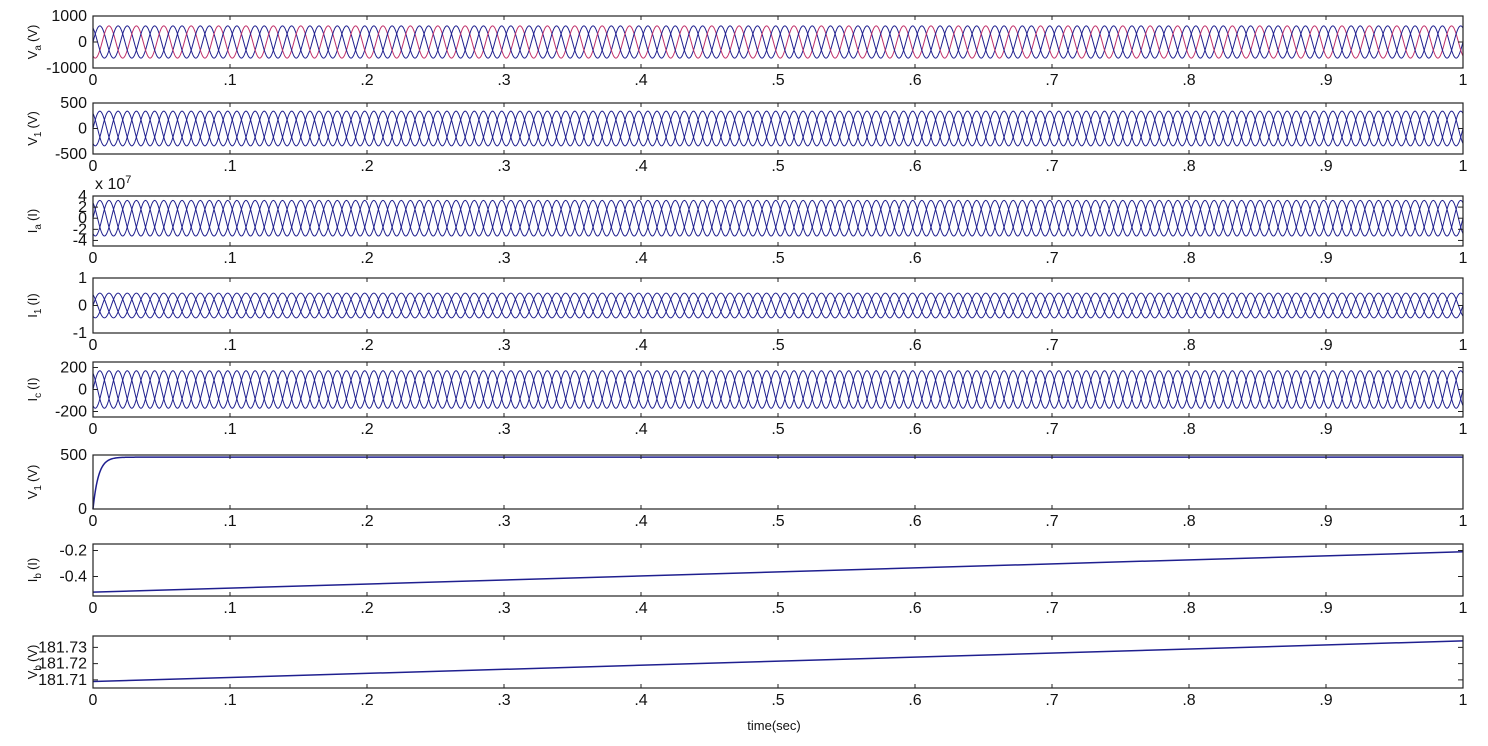  Describe the element at coordinates (71, 154) in the screenshot. I see `y-tick-label: -500` at that location.